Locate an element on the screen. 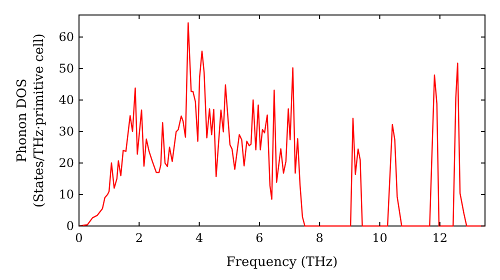 This screenshot has height=280, width=500. y-tick-label: 0 is located at coordinates (70, 226).